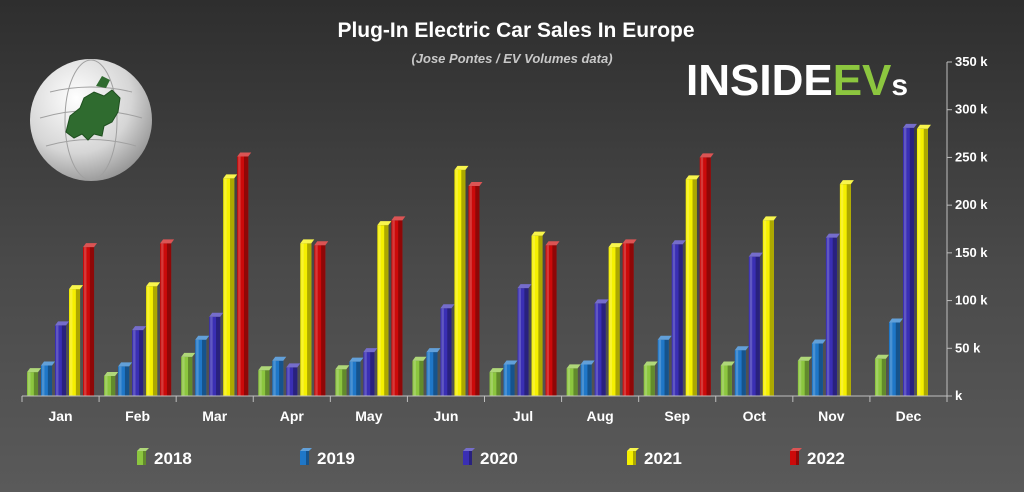 The image size is (1024, 492). I want to click on bar-2018-jan, so click(34, 382).